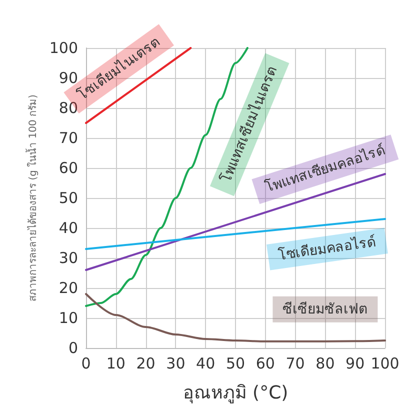  What do you see at coordinates (385, 363) in the screenshot?
I see `x-tick-label: 100` at bounding box center [385, 363].